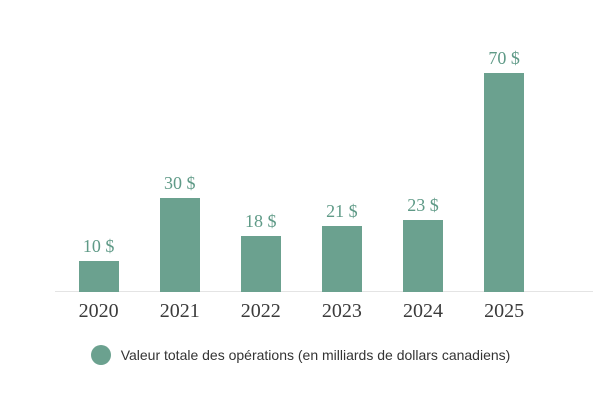 The width and height of the screenshot is (601, 401). Describe the element at coordinates (504, 311) in the screenshot. I see `x-axis-tick-2025: 2025` at that location.